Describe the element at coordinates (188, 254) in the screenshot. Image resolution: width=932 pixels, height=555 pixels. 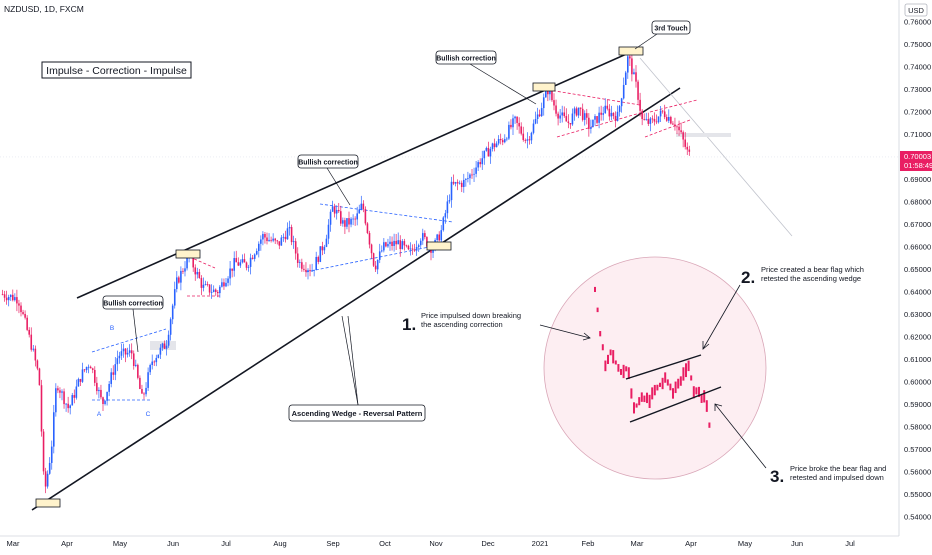
I see `touch-box-june` at that location.